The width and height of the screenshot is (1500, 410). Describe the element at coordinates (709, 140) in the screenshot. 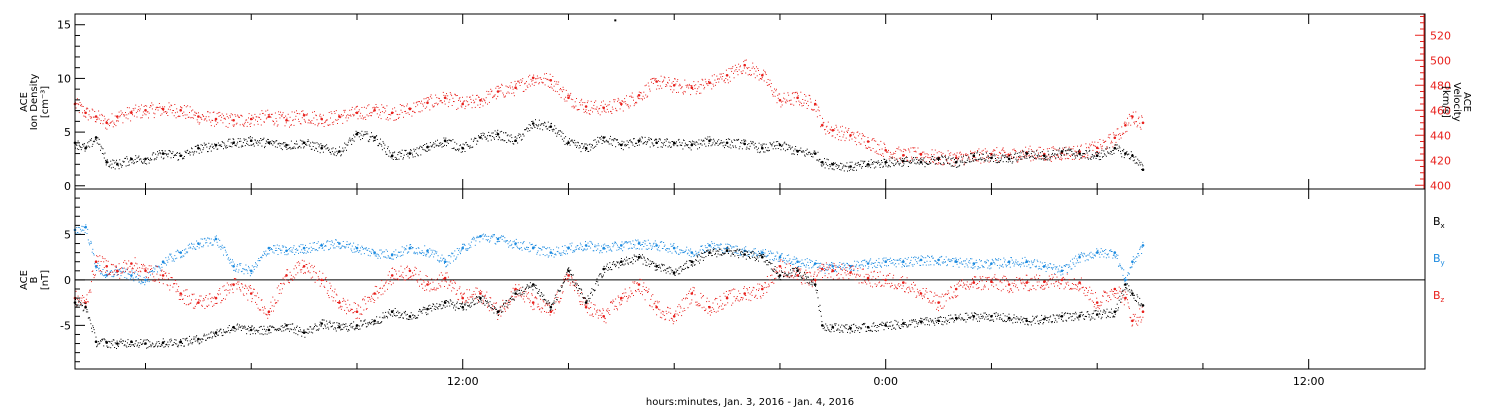

I see `density-point` at that location.